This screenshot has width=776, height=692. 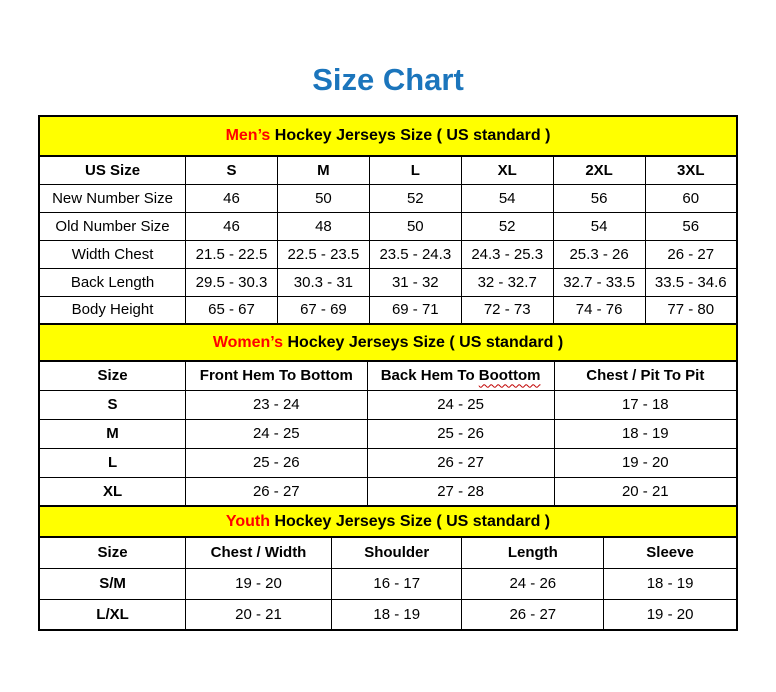 What do you see at coordinates (276, 375) in the screenshot?
I see `column-header: Front Hem To Bottom` at bounding box center [276, 375].